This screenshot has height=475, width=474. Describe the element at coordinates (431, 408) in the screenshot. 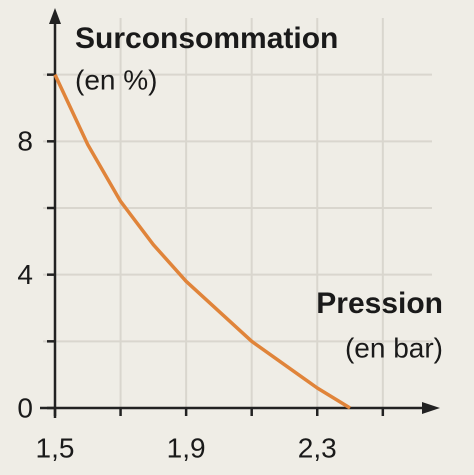

I see `x-axis-arrow` at that location.